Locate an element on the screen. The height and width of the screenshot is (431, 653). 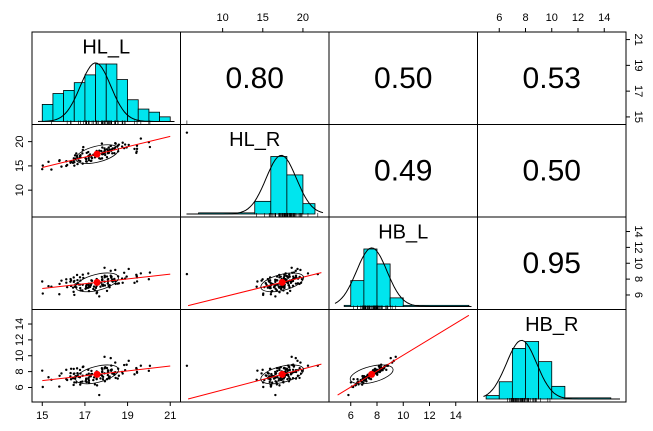
tick-label-top_HB_R: 6 is located at coordinates (499, 18).